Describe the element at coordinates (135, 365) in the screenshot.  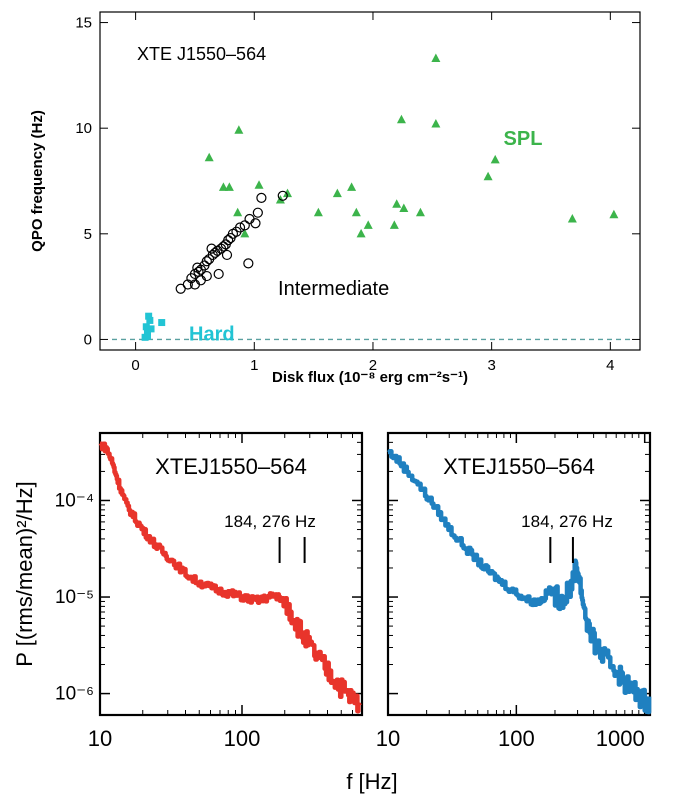
I see `scatter-x-tick-label: 0` at that location.